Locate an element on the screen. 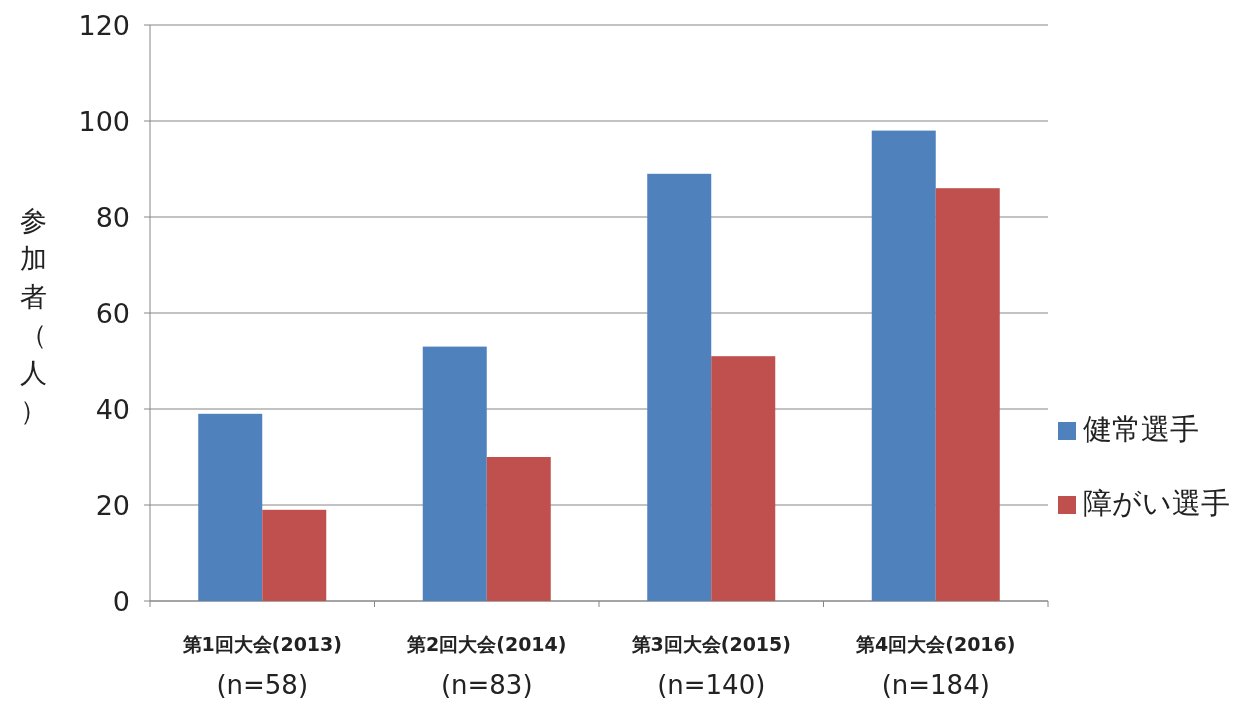 Image resolution: width=1254 pixels, height=711 pixels. y-tick-label: 0 is located at coordinates (121, 601).